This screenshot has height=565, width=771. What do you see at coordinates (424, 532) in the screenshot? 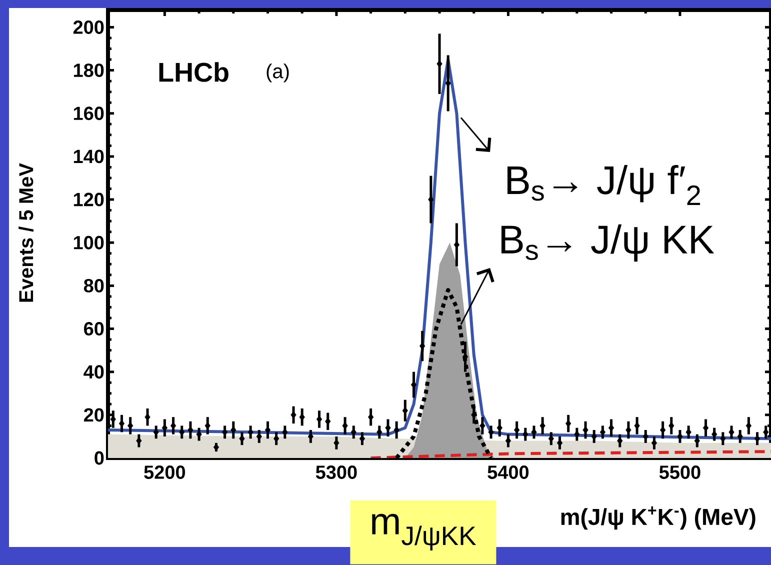
I see `text: m$_{J/ψKK}$` at bounding box center [424, 532].